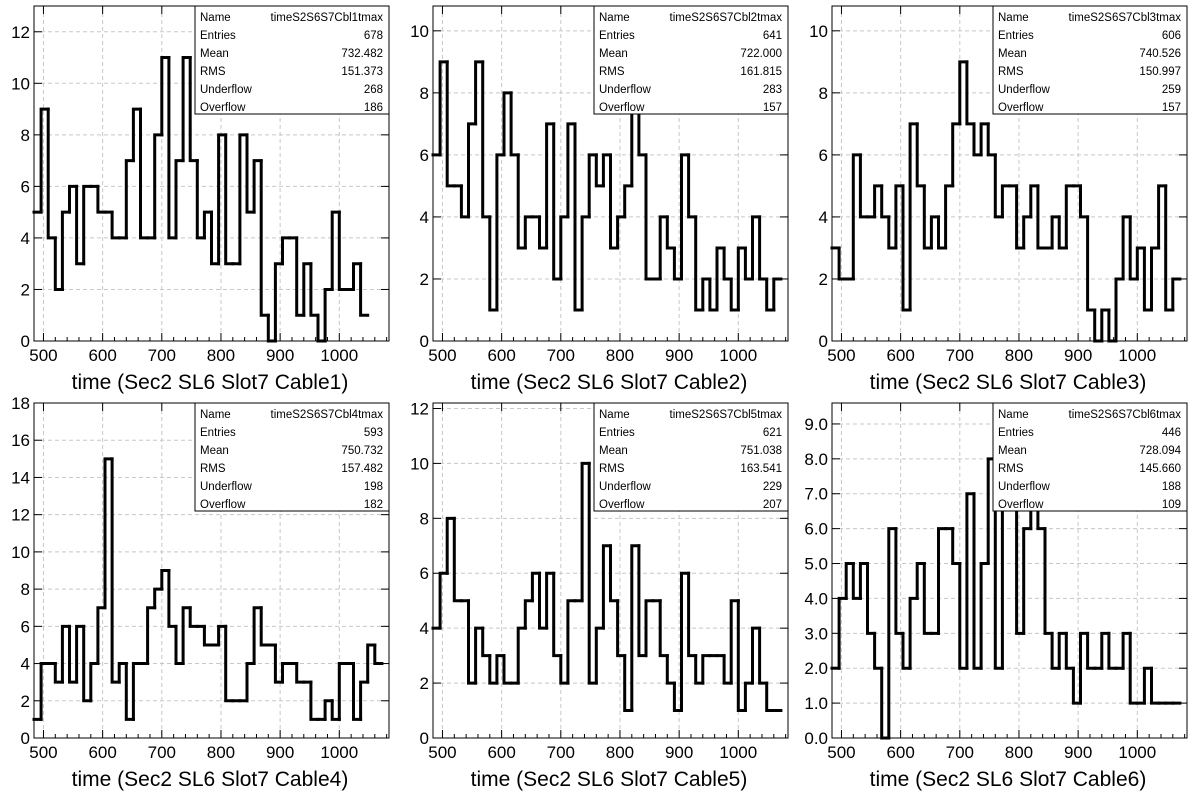 Image resolution: width=1200 pixels, height=800 pixels. What do you see at coordinates (816, 598) in the screenshot?
I see `y-tick-label: 4.0` at bounding box center [816, 598].